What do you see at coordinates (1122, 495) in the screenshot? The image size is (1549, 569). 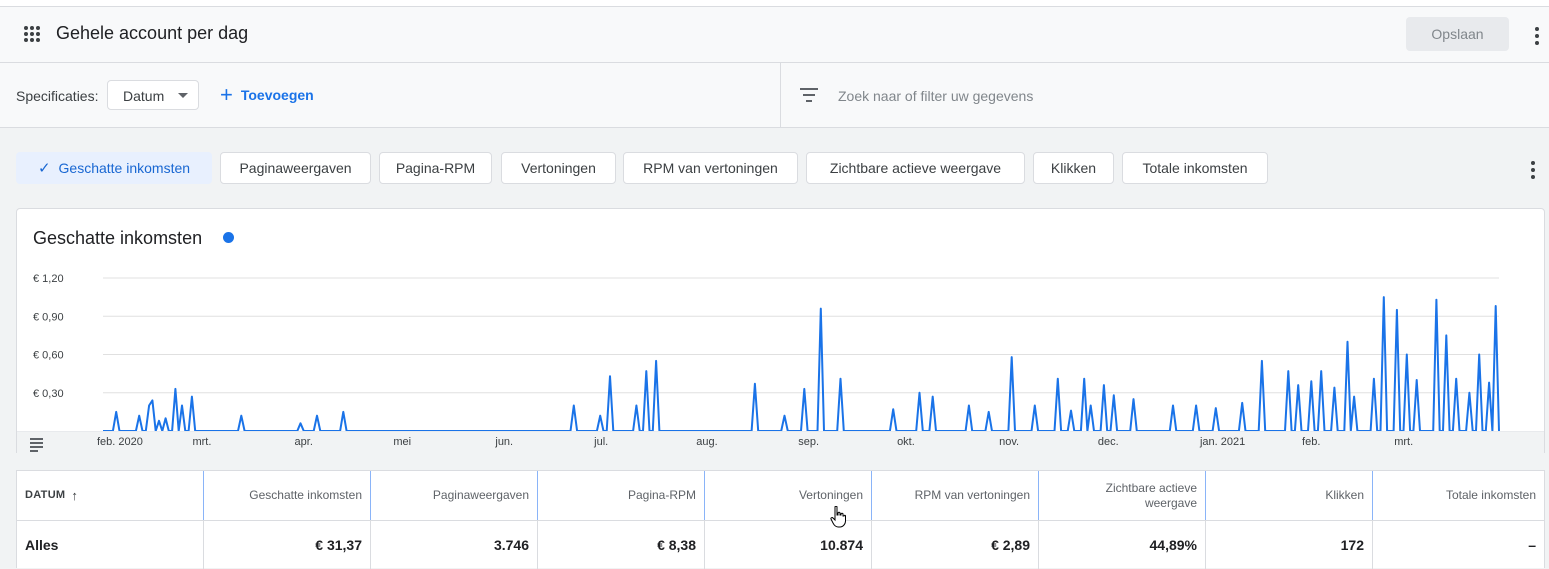 I see `header-zichtbare-actieve-weergave: Zichtbare actieve weergave` at bounding box center [1122, 495].